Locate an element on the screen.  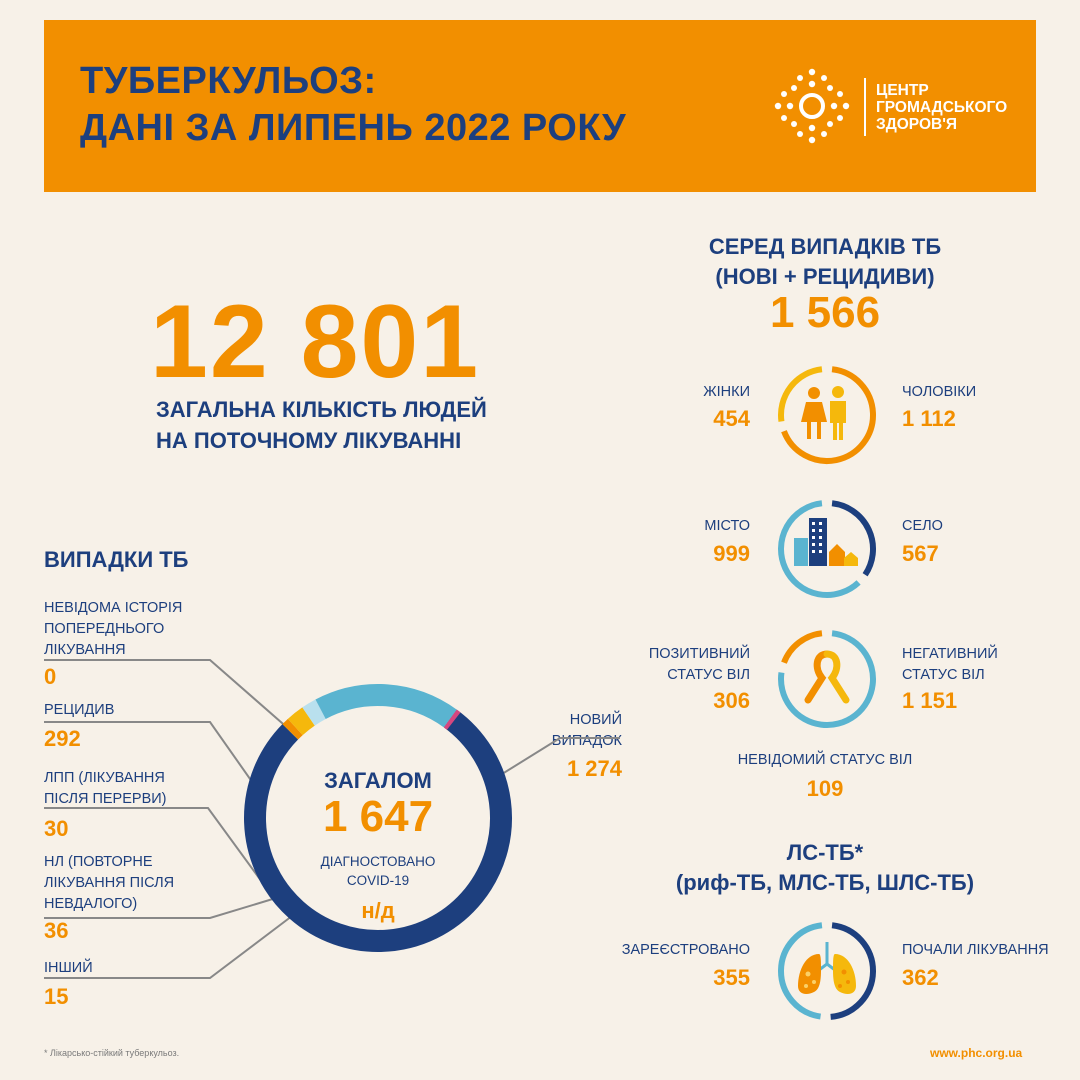
logo-divider is located at coordinates (865, 107).